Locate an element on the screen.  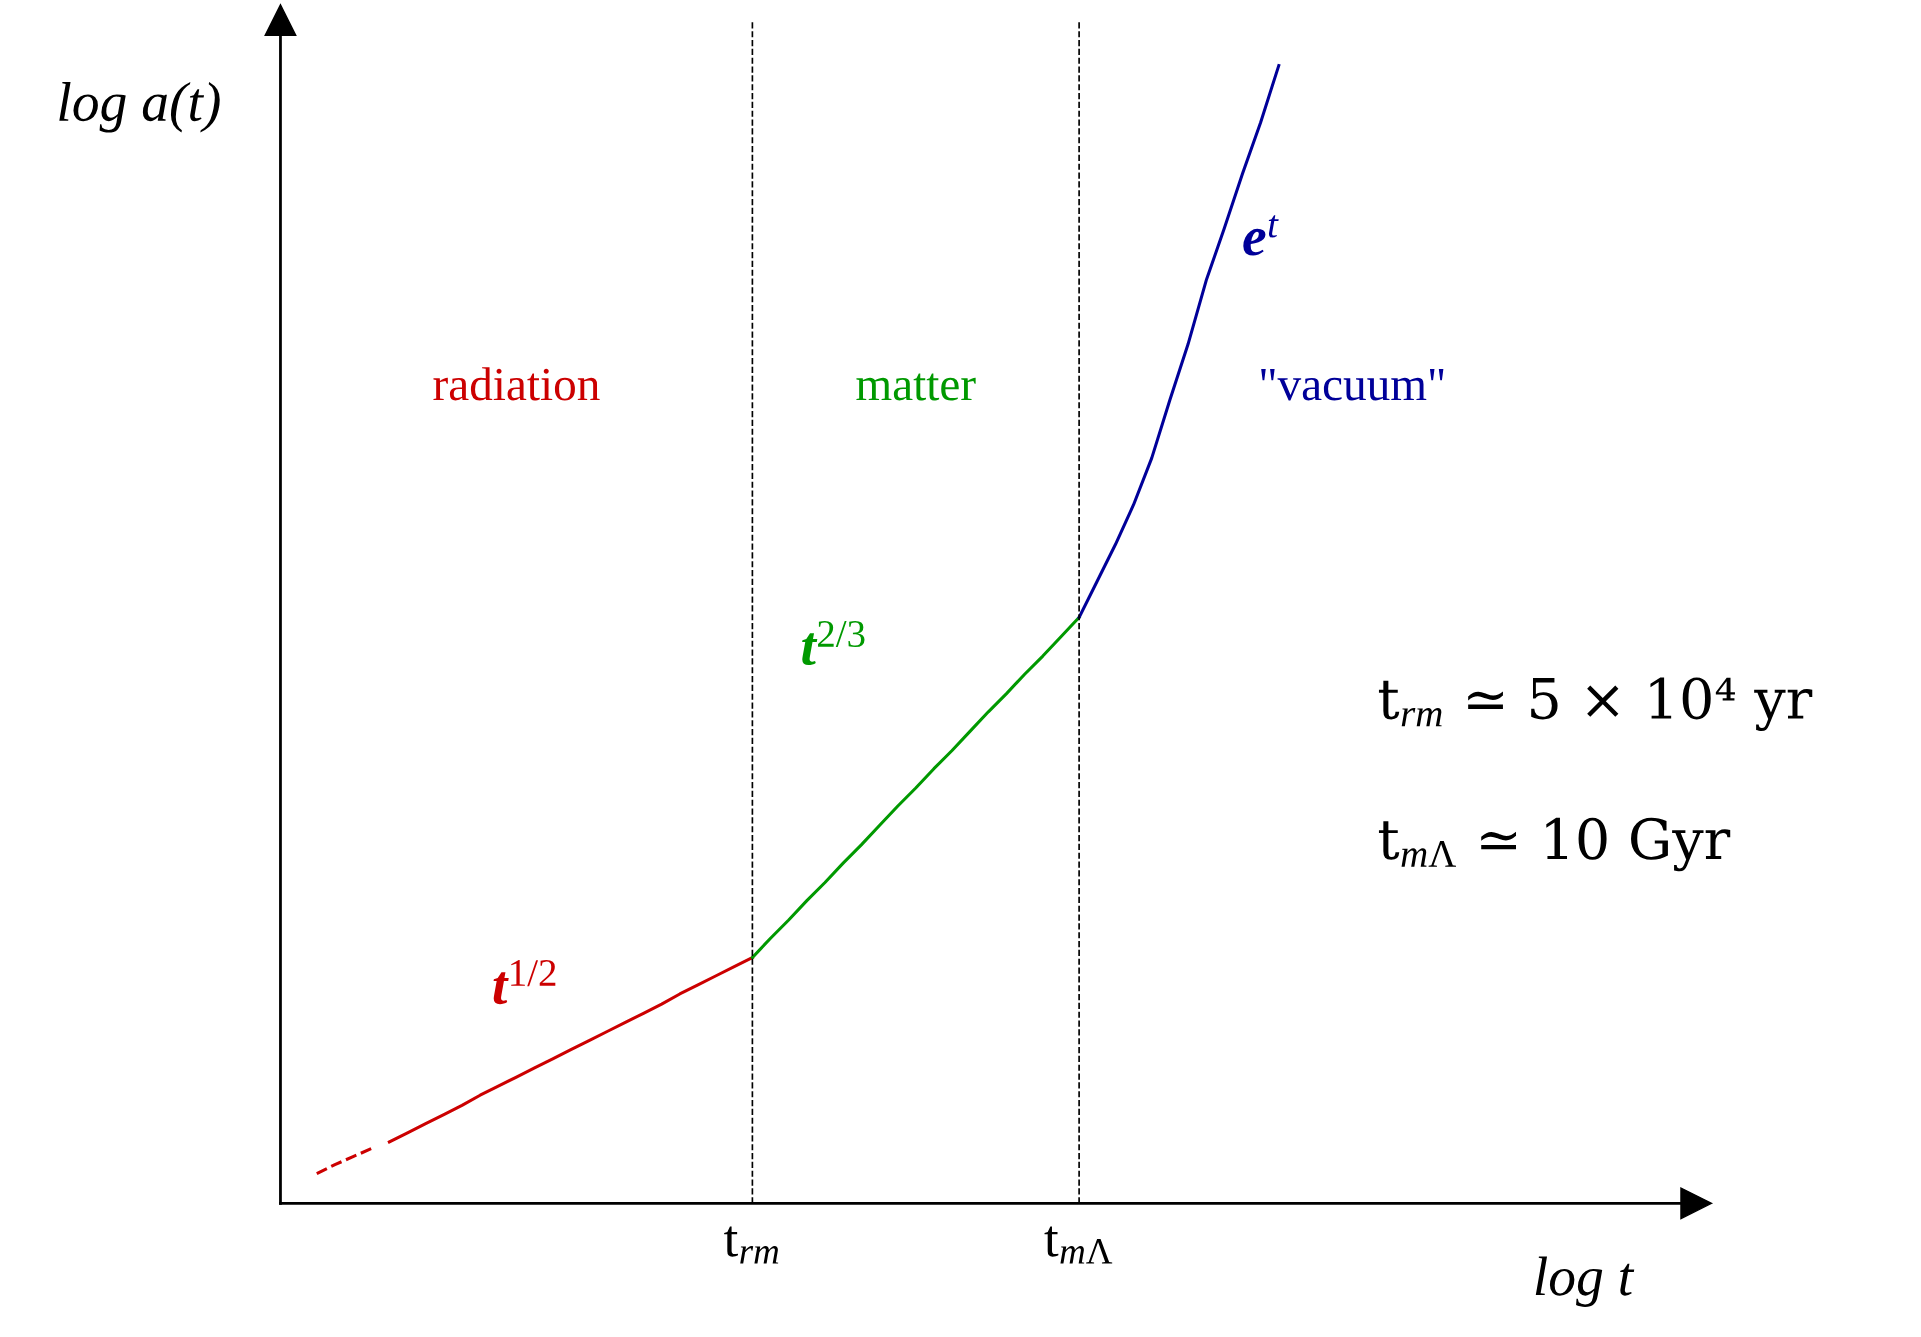
x-tick-label: t$_{rm}$ is located at coordinates (751, 1245).